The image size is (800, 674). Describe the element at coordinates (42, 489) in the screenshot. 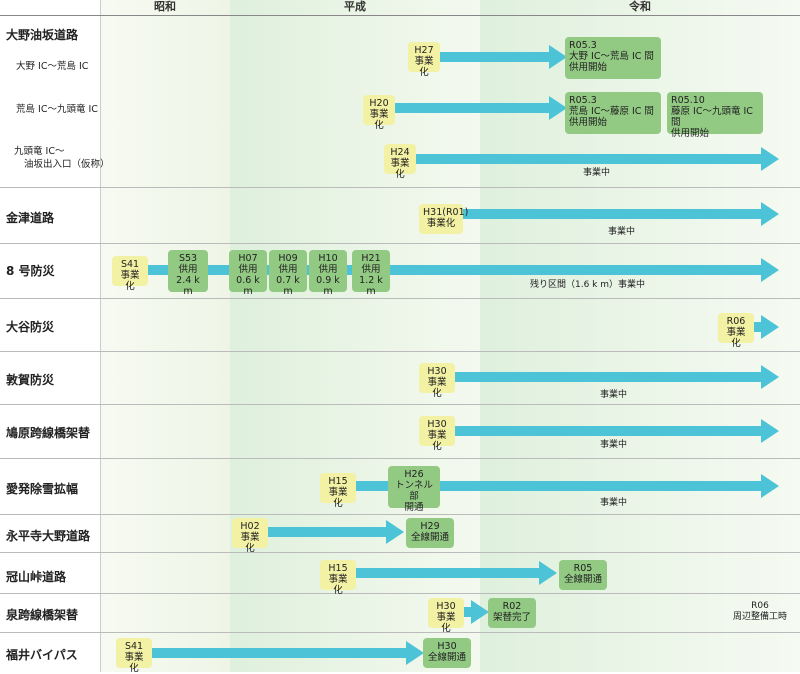

I see `row-label-arachi-snow: 愛発除雪拡幅` at that location.